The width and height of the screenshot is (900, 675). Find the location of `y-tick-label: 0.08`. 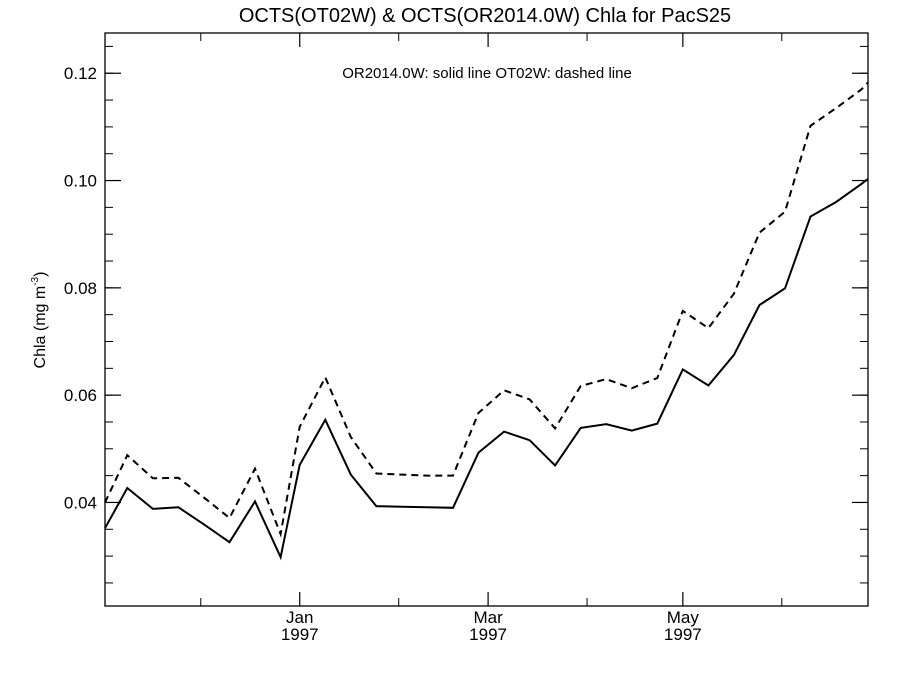

y-tick-label: 0.08 is located at coordinates (80, 288).